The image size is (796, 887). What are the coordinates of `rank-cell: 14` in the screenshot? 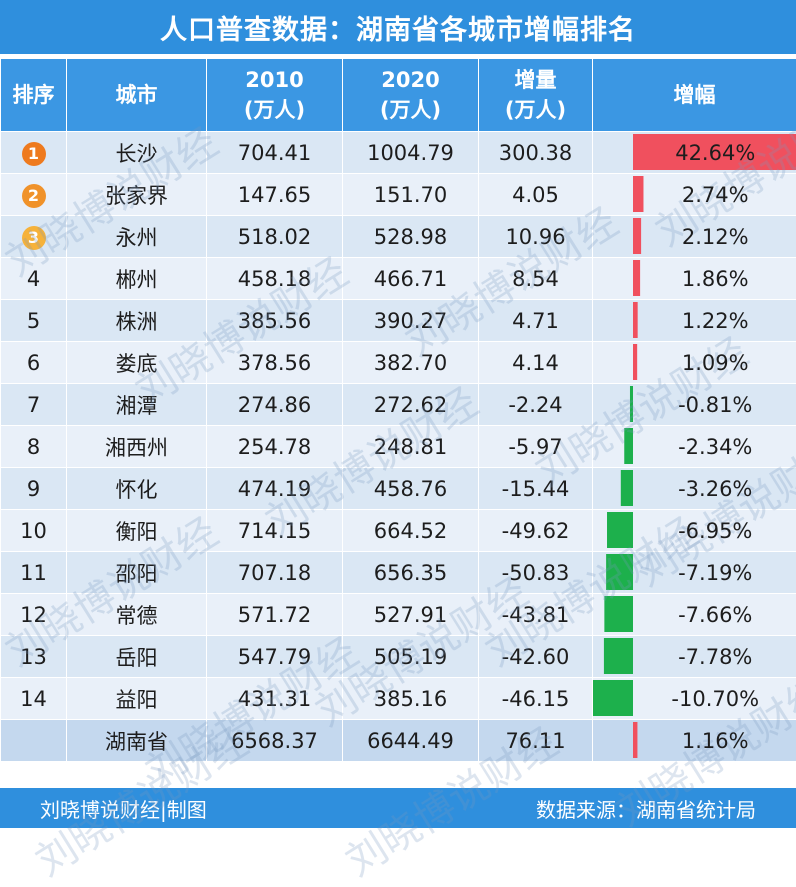 It's located at (34, 699).